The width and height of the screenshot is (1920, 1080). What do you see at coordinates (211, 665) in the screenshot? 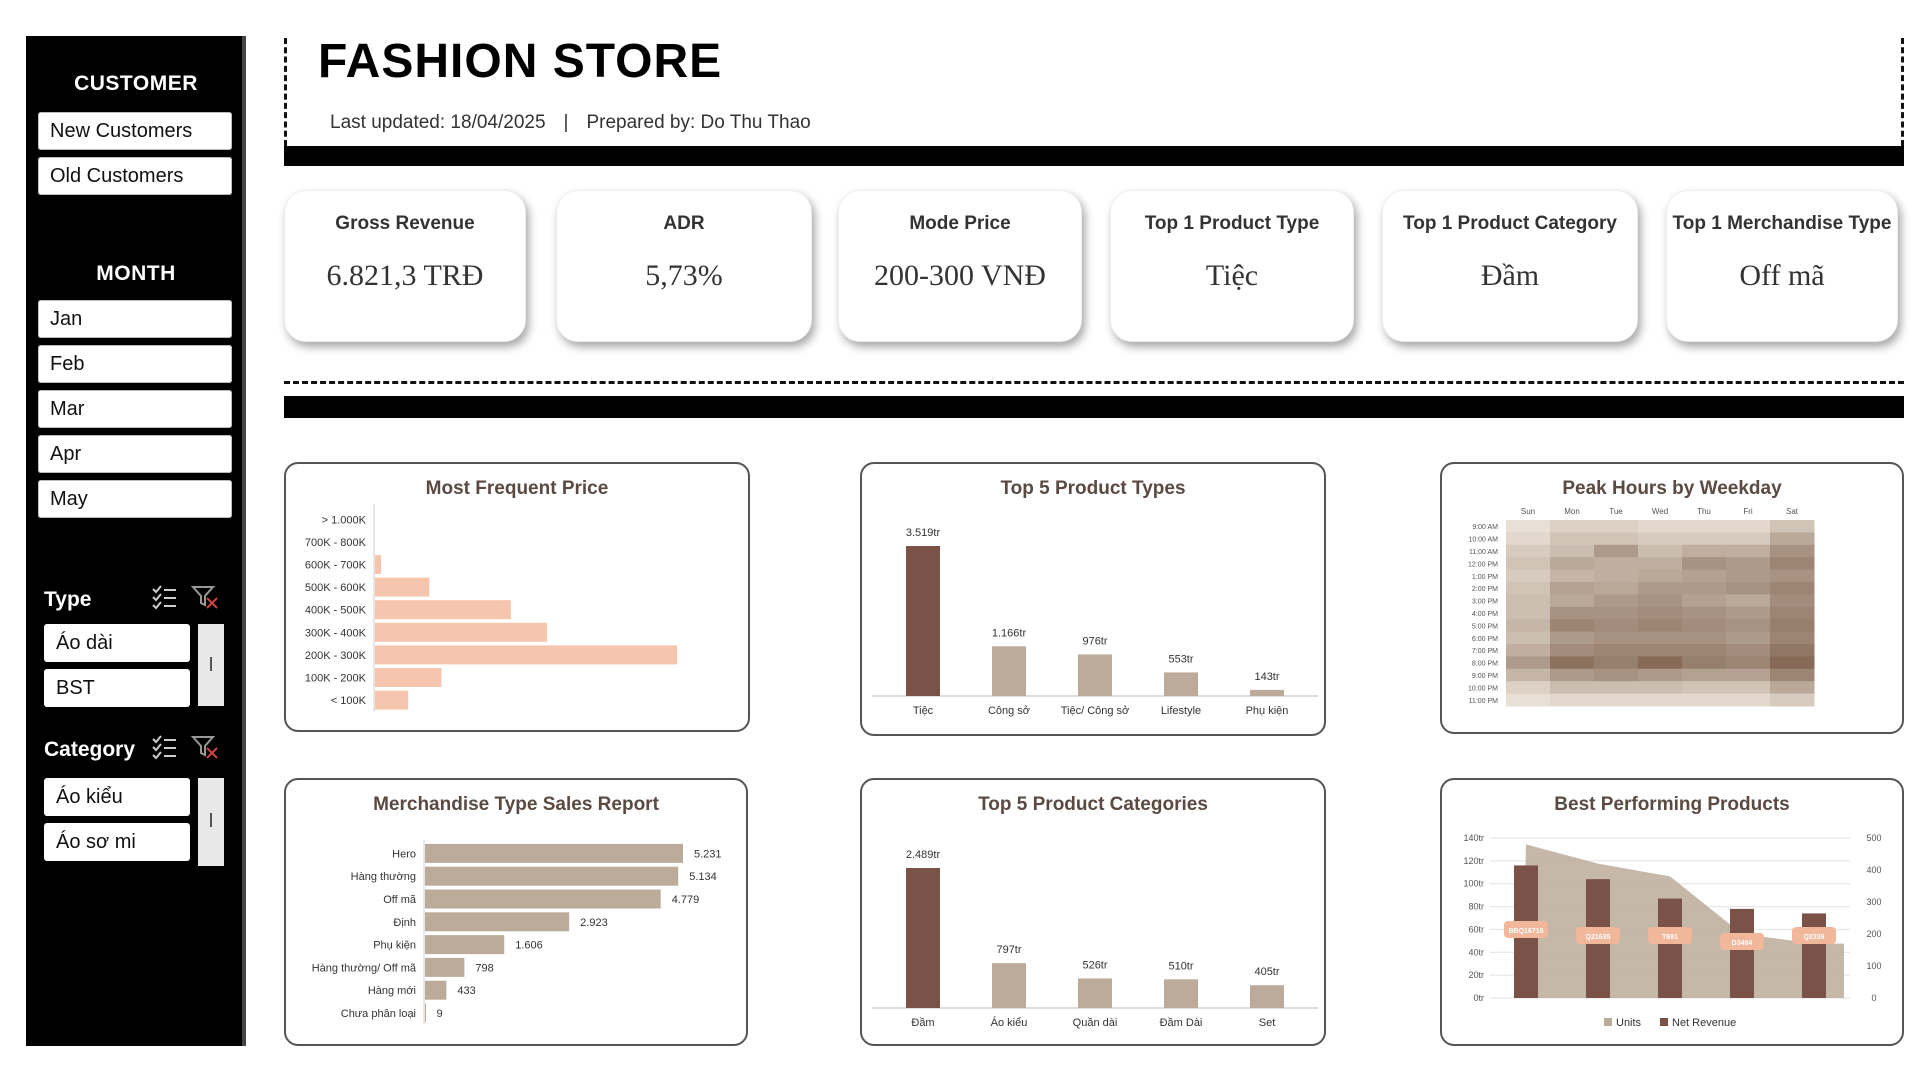
I see `type-slicer-scrollbar` at bounding box center [211, 665].